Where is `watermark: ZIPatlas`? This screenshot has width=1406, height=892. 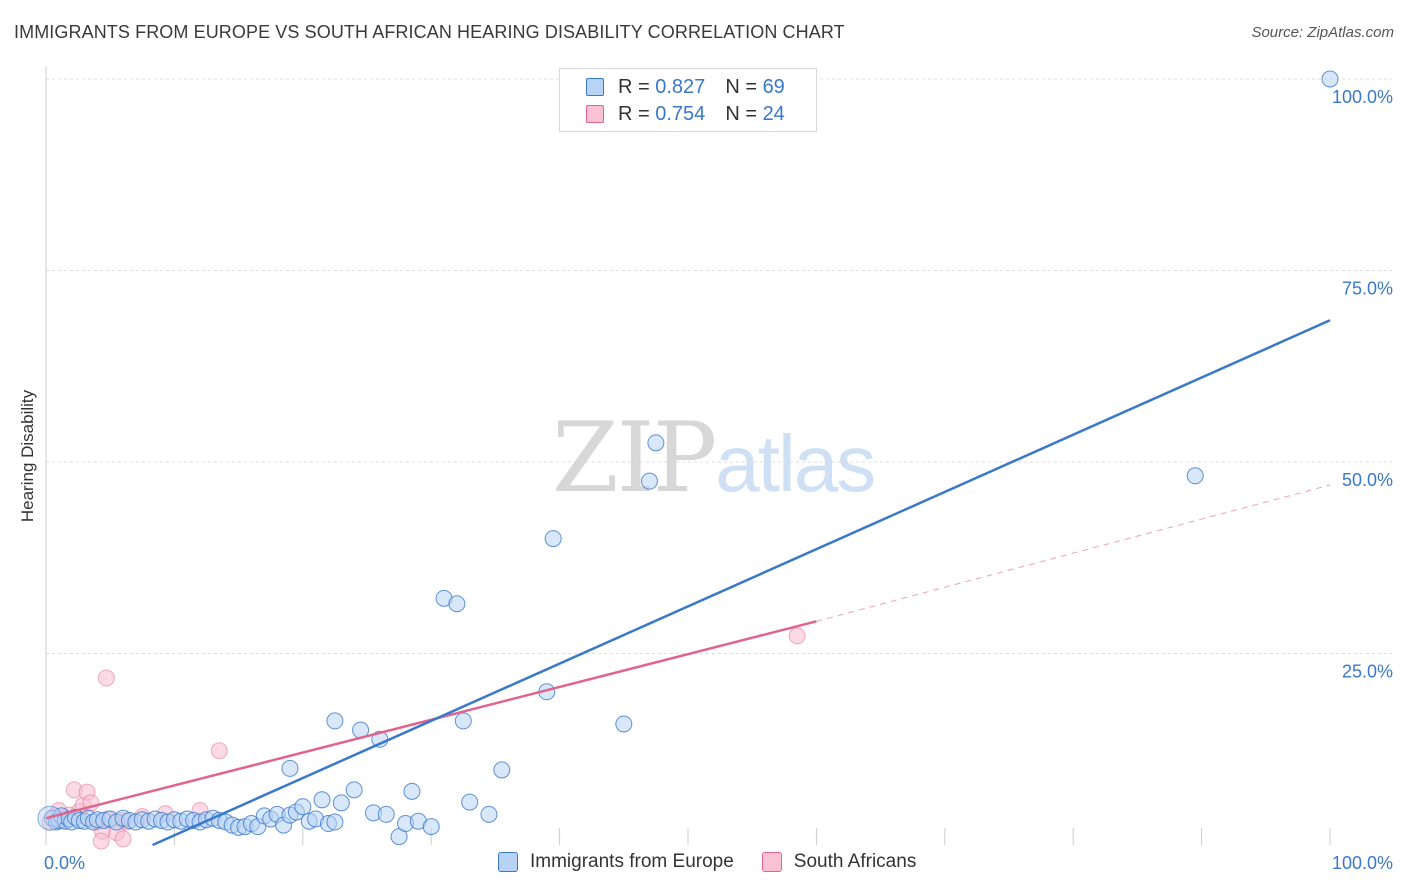 watermark: ZIPatlas is located at coordinates (714, 458).